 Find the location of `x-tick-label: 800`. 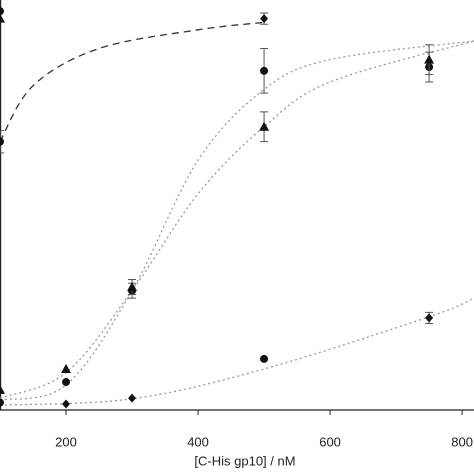

x-tick-label: 800 is located at coordinates (462, 441).